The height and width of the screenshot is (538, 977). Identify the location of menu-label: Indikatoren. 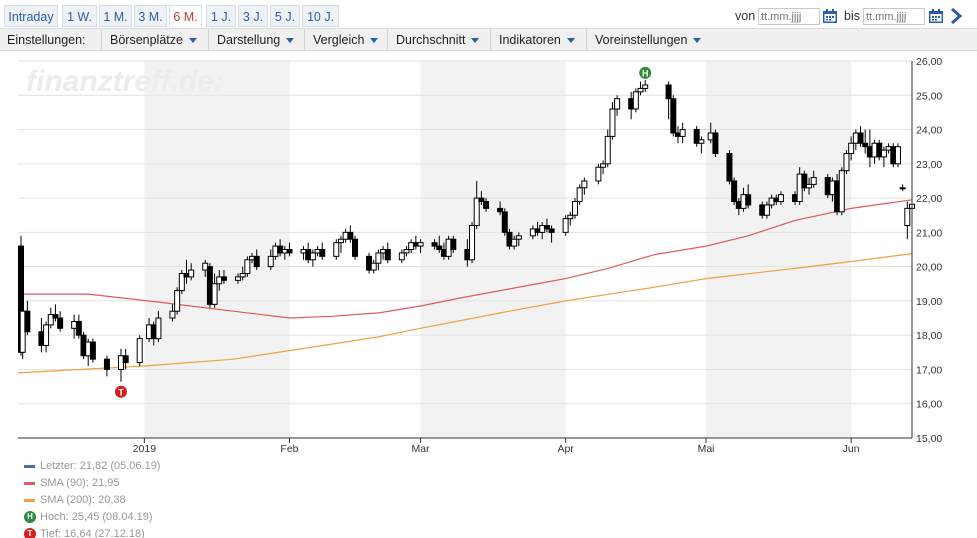
(530, 40).